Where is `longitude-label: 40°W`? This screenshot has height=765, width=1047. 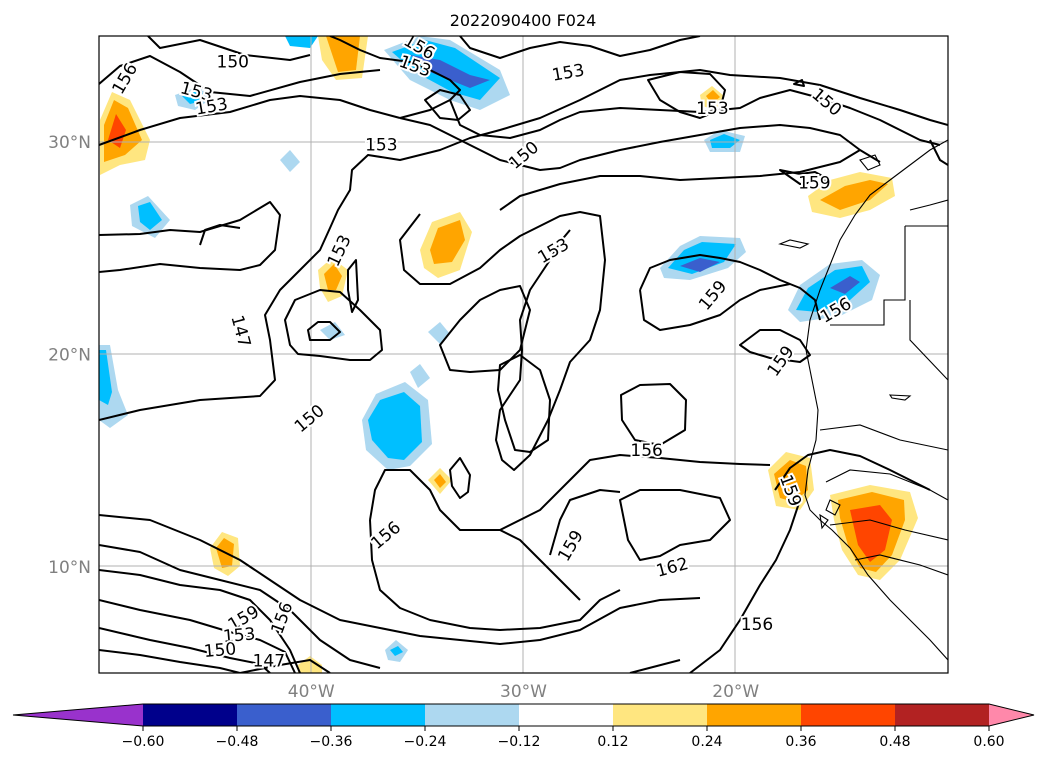
longitude-label: 40°W is located at coordinates (311, 692).